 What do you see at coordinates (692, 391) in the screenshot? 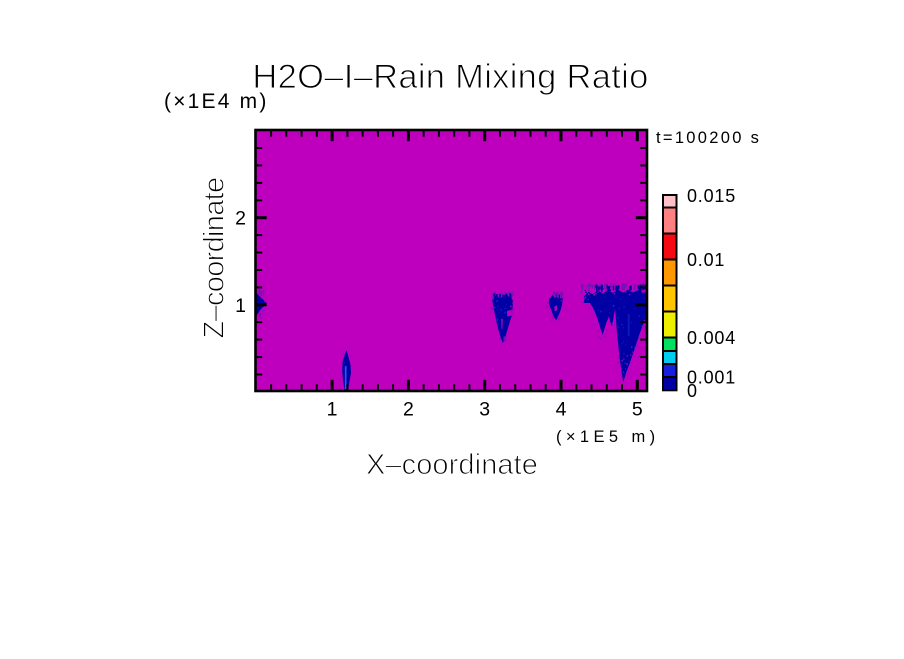
I see `svg-text: 0` at bounding box center [692, 391].